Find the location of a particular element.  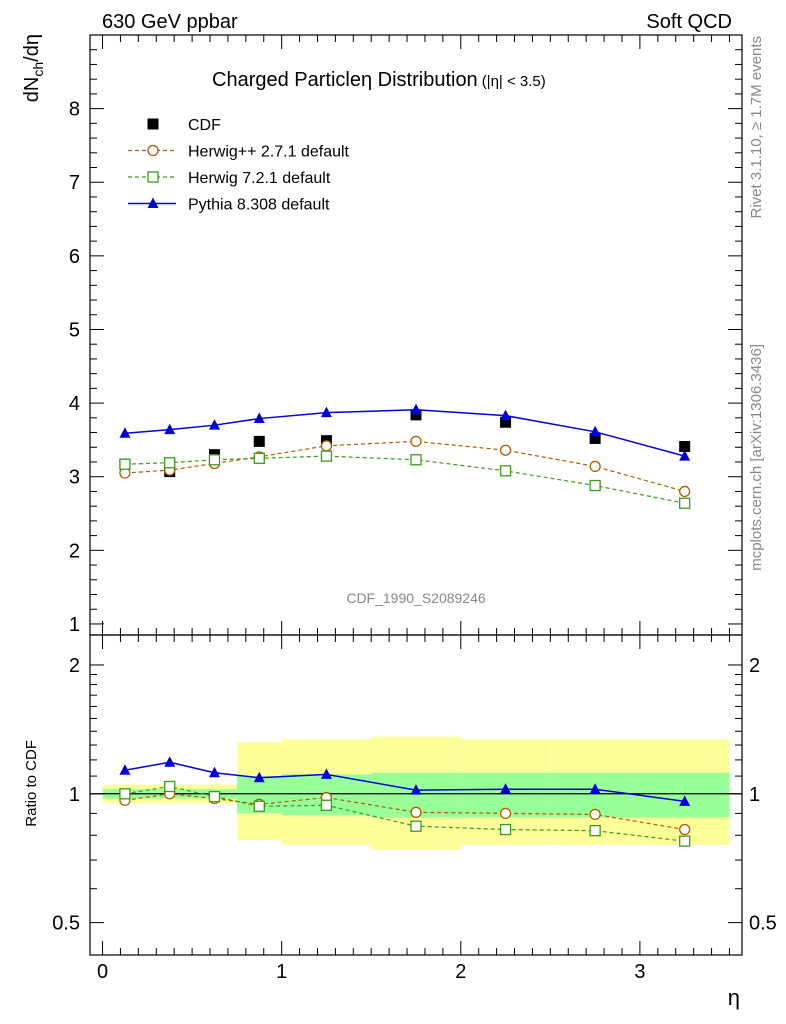

series-line-herwig7 is located at coordinates (404, 479).